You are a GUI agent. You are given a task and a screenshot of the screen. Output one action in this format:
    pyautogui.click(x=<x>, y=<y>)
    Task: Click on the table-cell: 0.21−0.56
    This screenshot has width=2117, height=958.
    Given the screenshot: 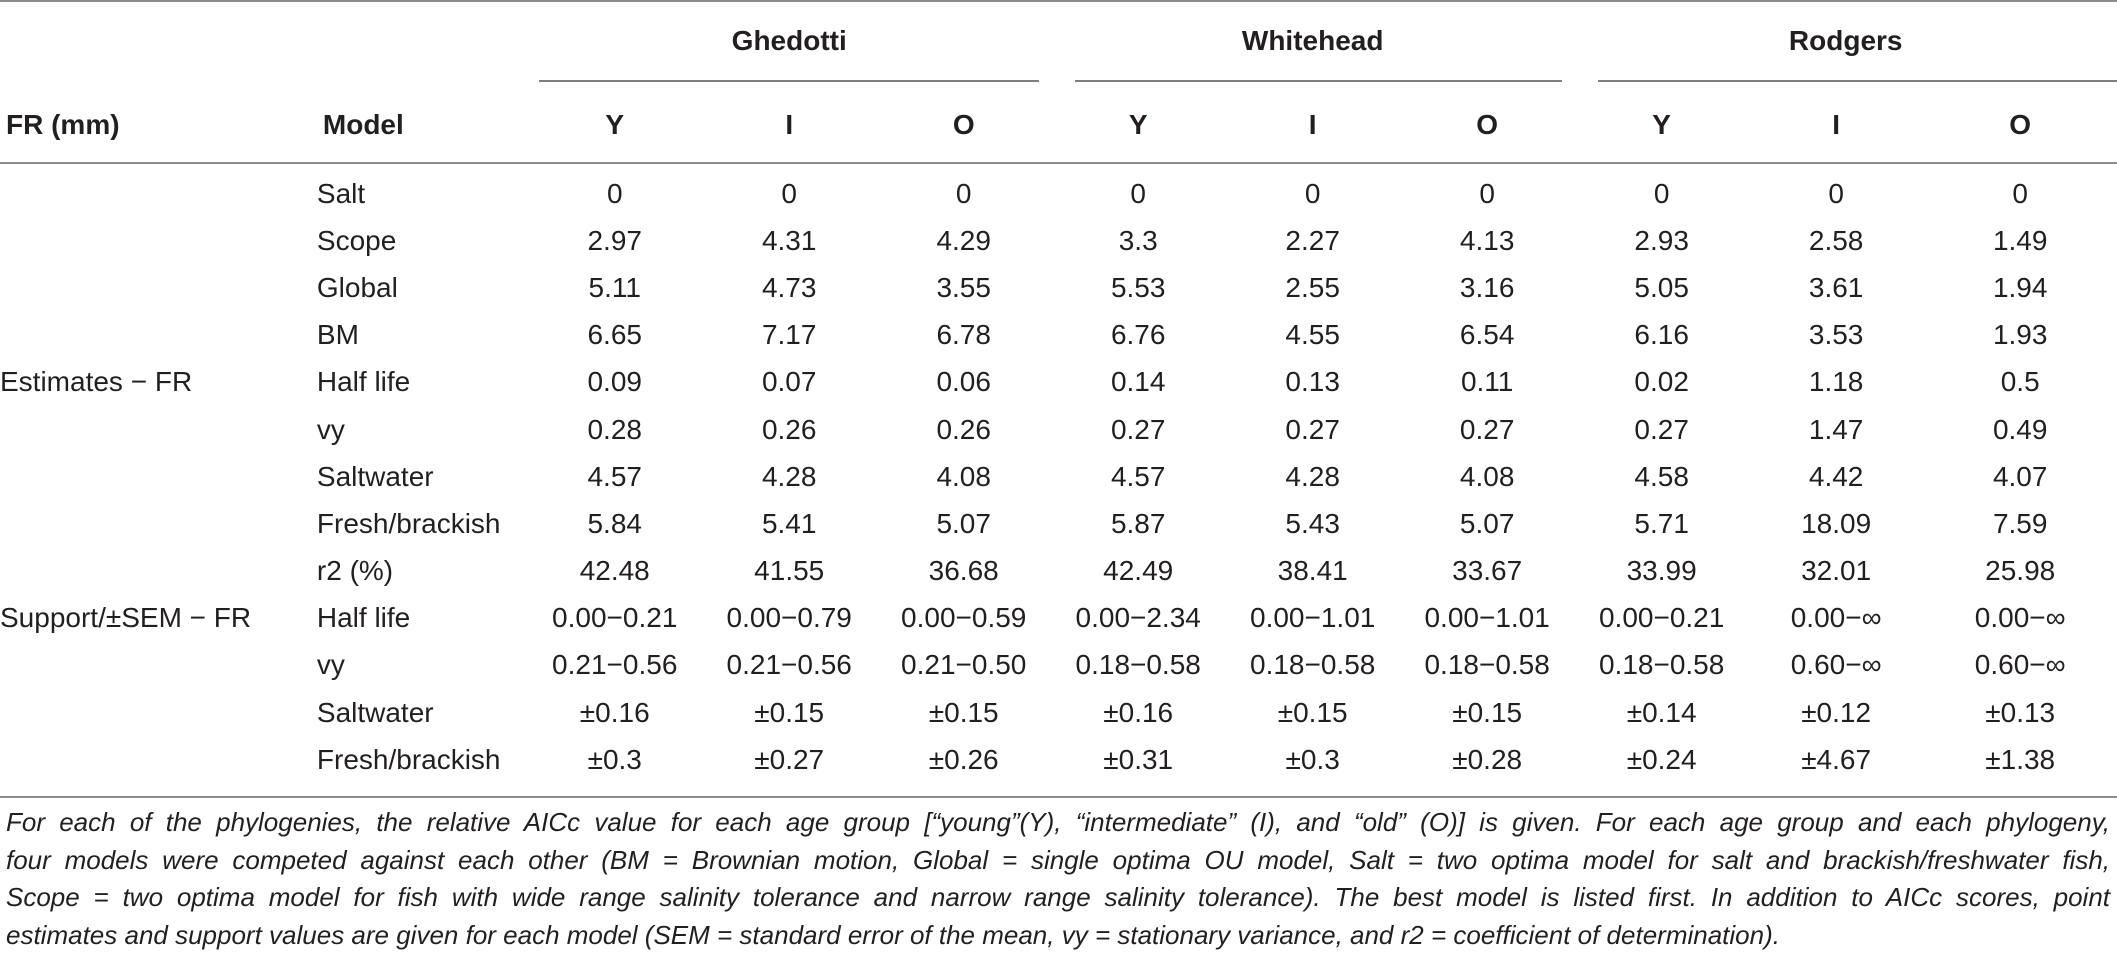 What is the action you would take?
    pyautogui.click(x=789, y=665)
    